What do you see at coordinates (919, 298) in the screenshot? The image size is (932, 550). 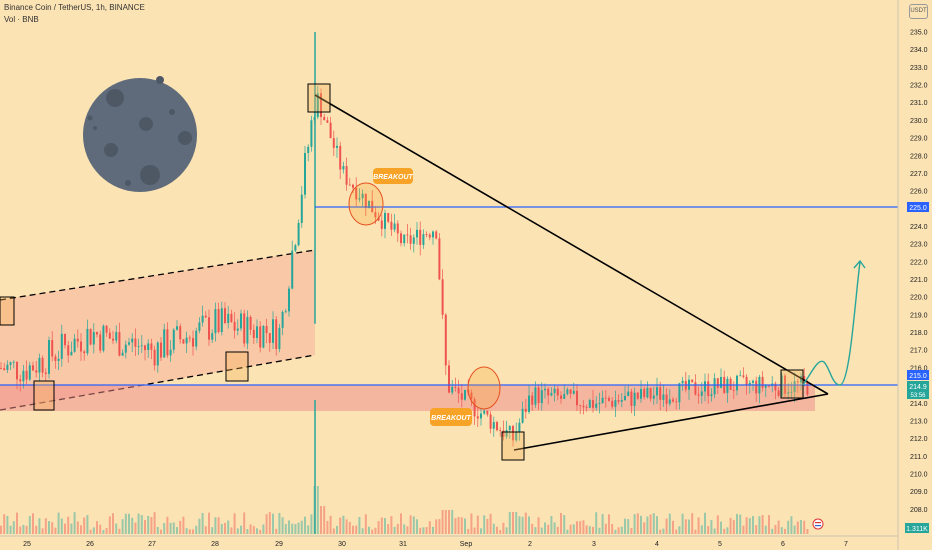 I see `price-tick-label: 220.0` at bounding box center [919, 298].